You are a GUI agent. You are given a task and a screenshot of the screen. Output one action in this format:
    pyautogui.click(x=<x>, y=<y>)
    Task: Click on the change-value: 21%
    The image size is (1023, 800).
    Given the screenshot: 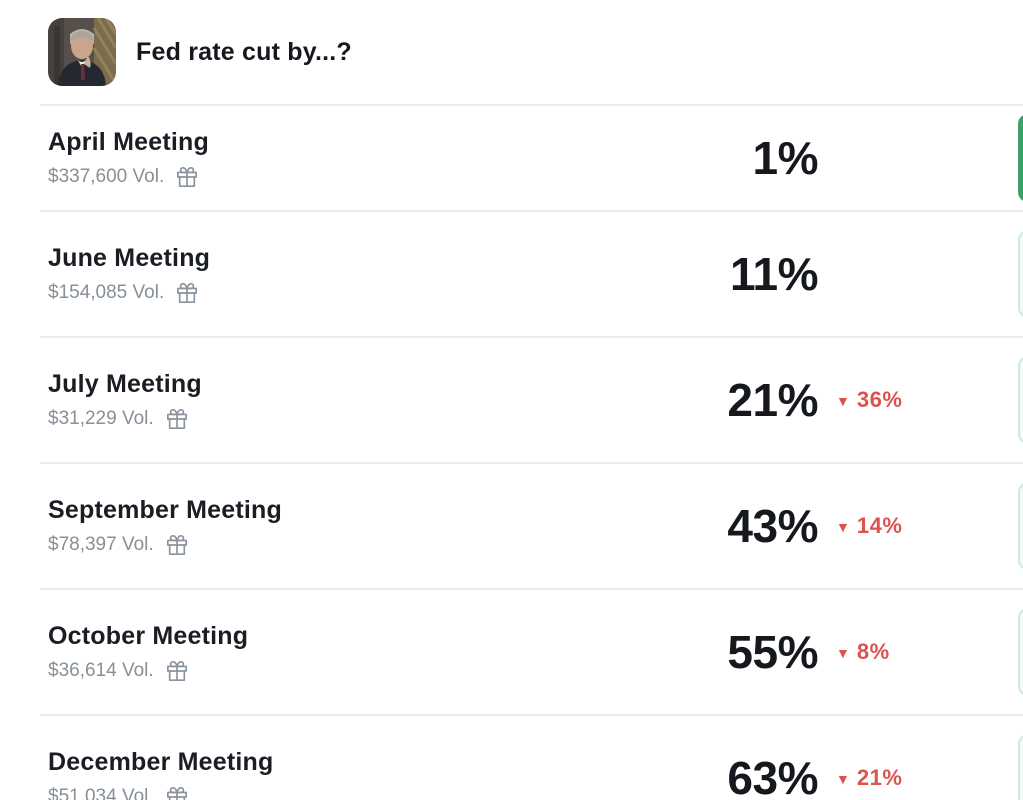 What is the action you would take?
    pyautogui.click(x=879, y=777)
    